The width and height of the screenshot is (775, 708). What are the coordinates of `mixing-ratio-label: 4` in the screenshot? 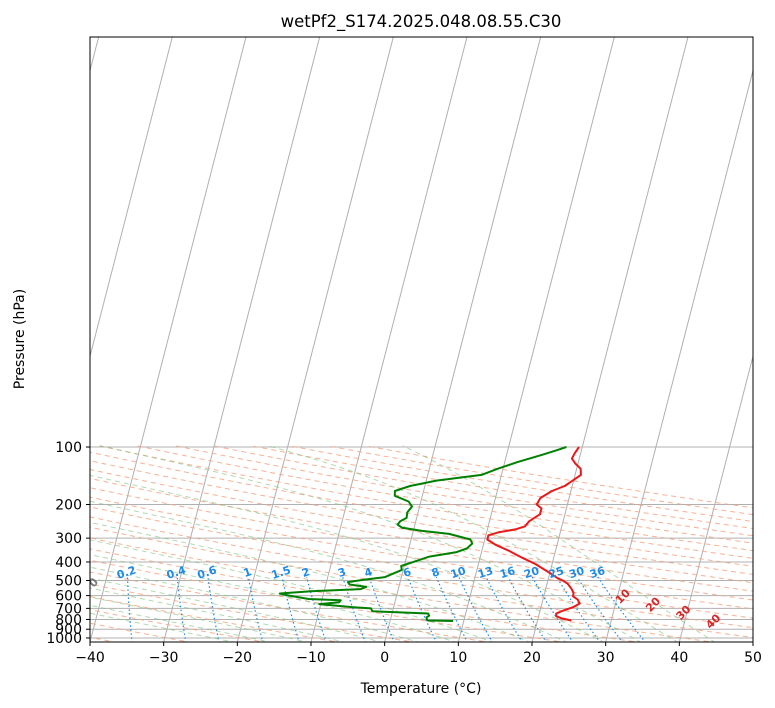 It's located at (369, 572).